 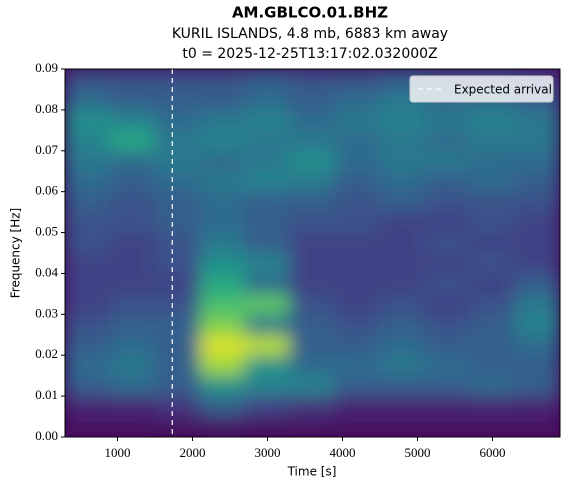 What do you see at coordinates (310, 34) in the screenshot?
I see `chart-subtitle: KURIL ISLANDS, 4.8 mb, 6883 km away` at bounding box center [310, 34].